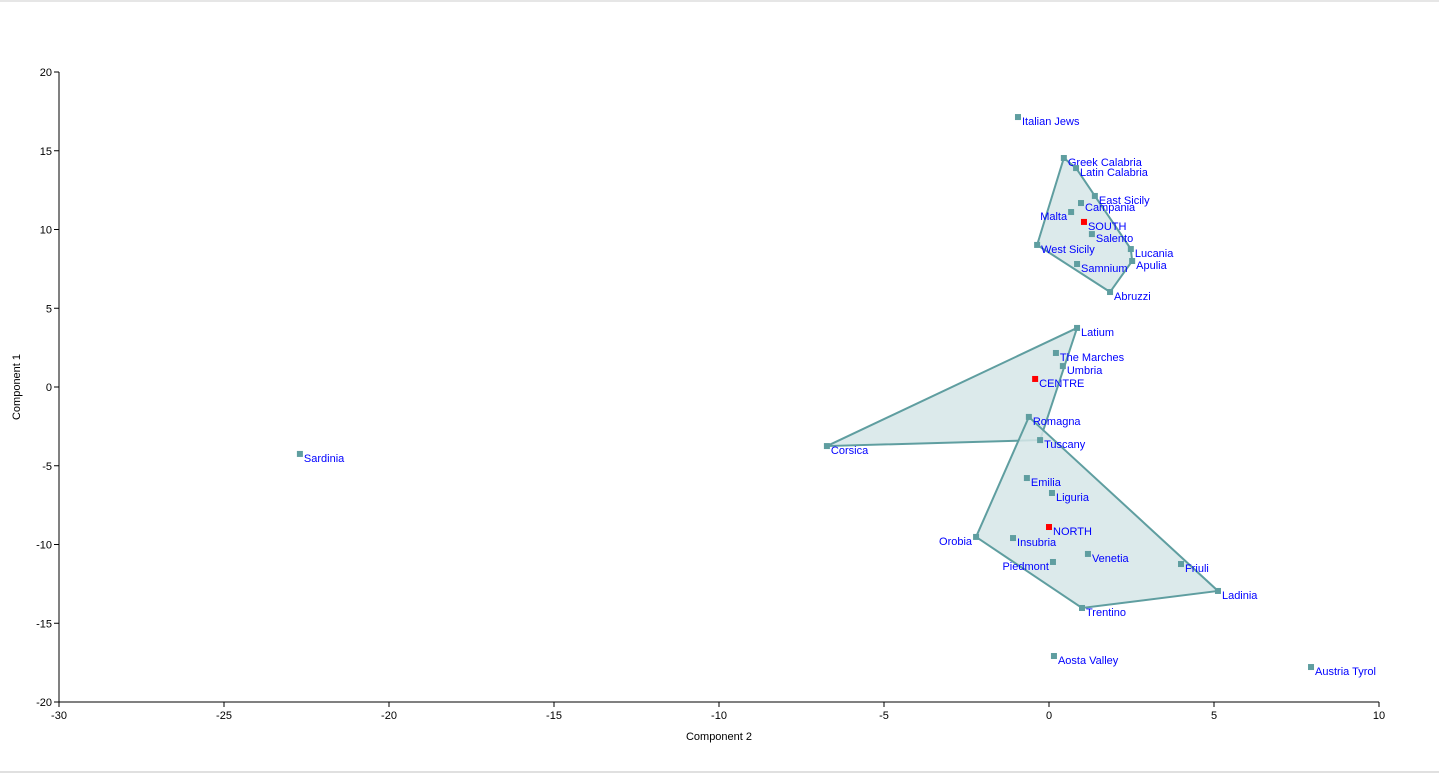 The width and height of the screenshot is (1439, 773). What do you see at coordinates (46, 231) in the screenshot?
I see `y-tick-label: 10` at bounding box center [46, 231].